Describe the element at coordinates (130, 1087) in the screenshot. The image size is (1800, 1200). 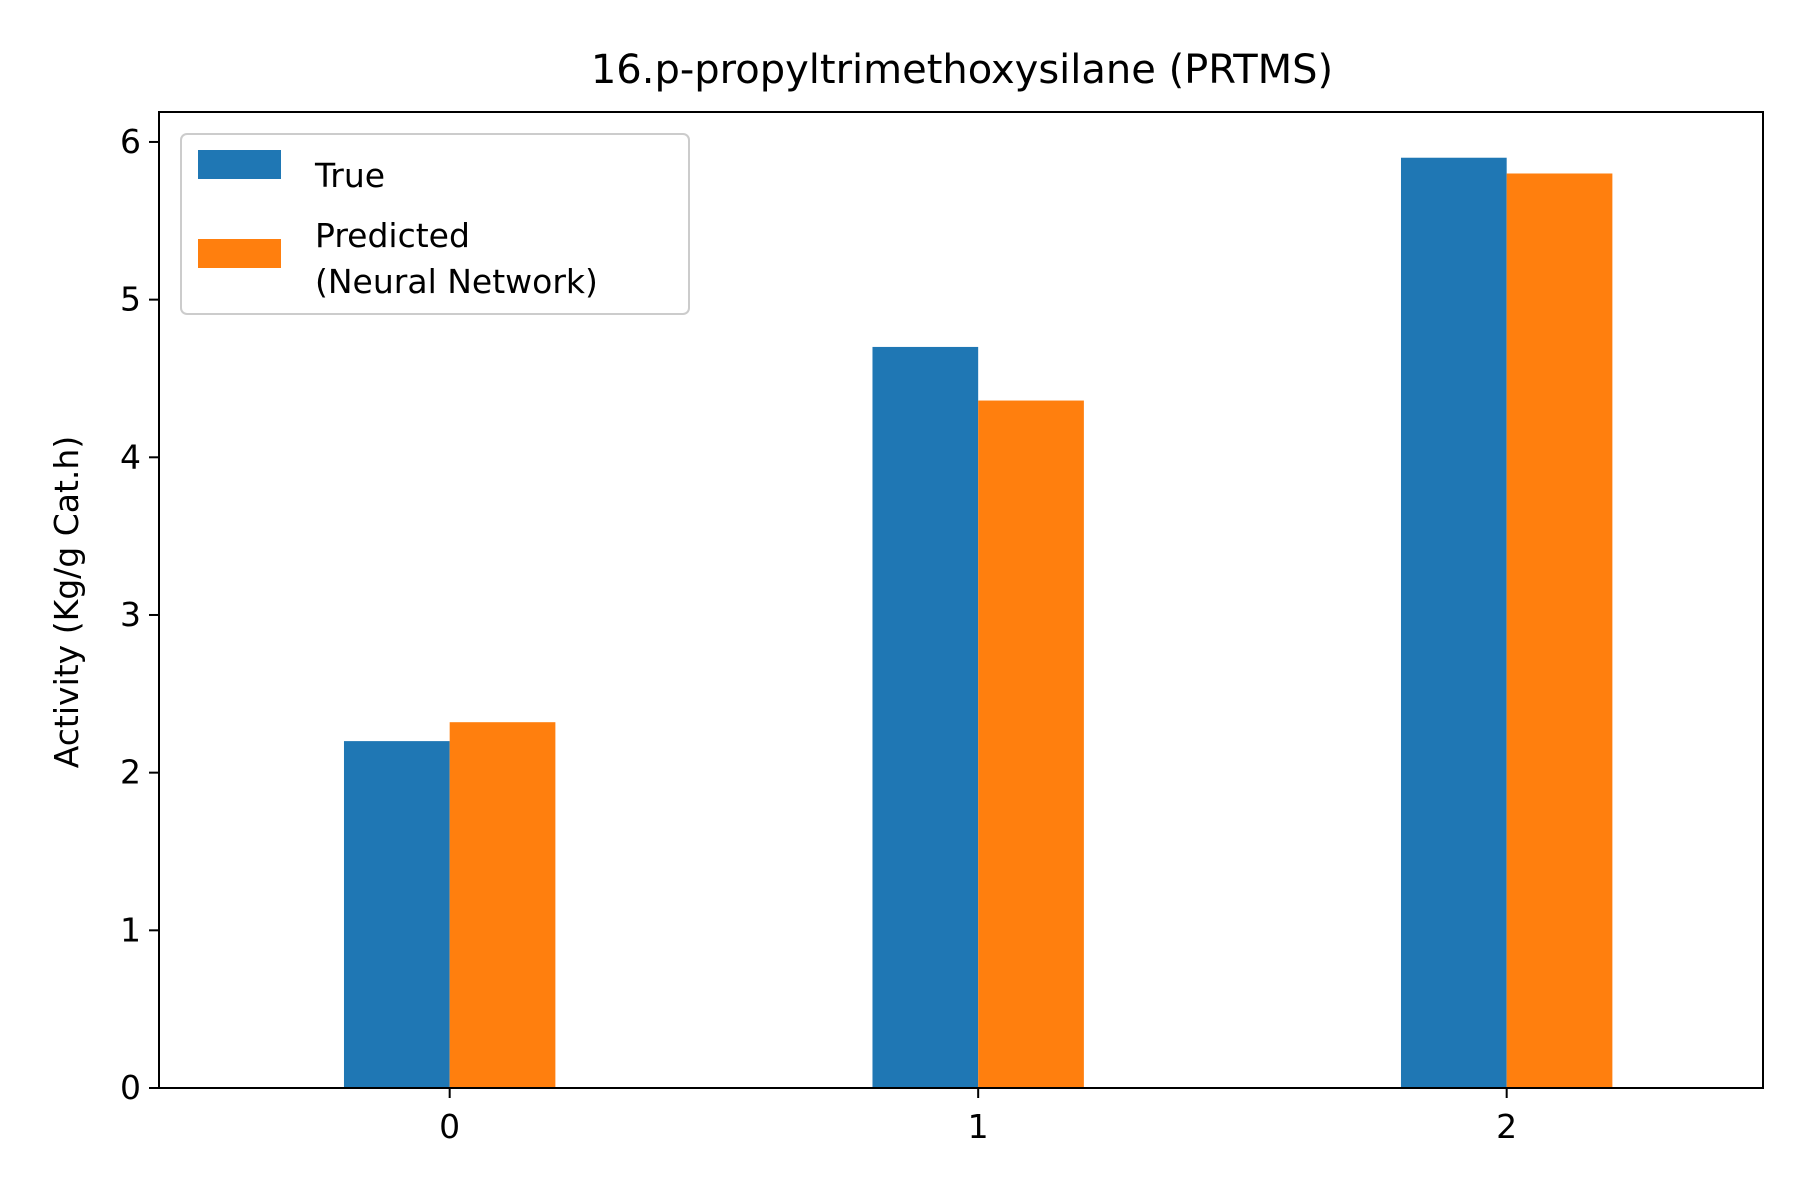
I see `y-tick-label: 0` at that location.